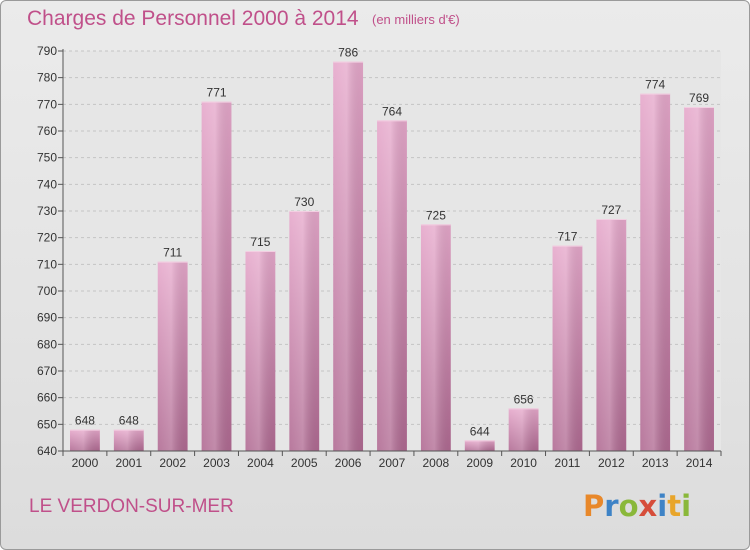  What do you see at coordinates (348, 463) in the screenshot?
I see `x-tick-label: 2006` at bounding box center [348, 463].